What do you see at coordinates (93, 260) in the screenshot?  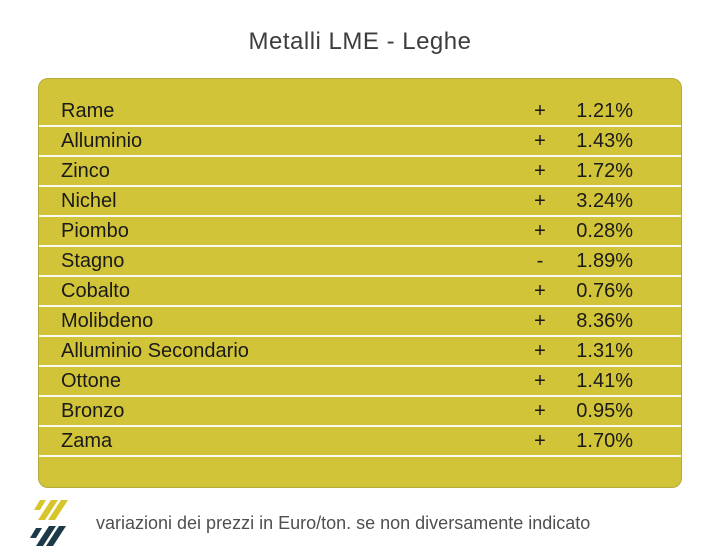 I see `metal-name: Stagno` at bounding box center [93, 260].